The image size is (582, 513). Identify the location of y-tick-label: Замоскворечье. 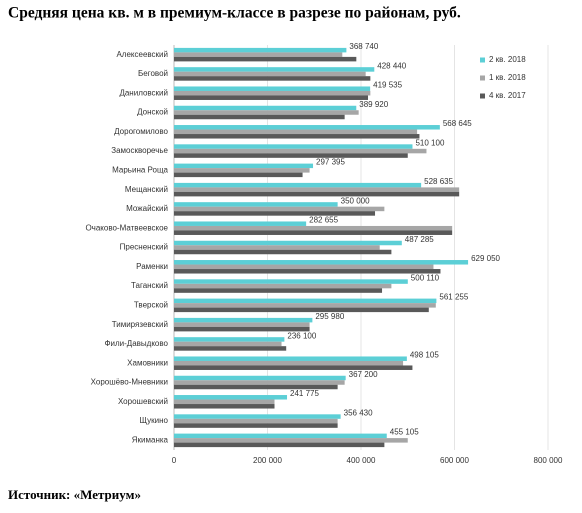
(139, 150).